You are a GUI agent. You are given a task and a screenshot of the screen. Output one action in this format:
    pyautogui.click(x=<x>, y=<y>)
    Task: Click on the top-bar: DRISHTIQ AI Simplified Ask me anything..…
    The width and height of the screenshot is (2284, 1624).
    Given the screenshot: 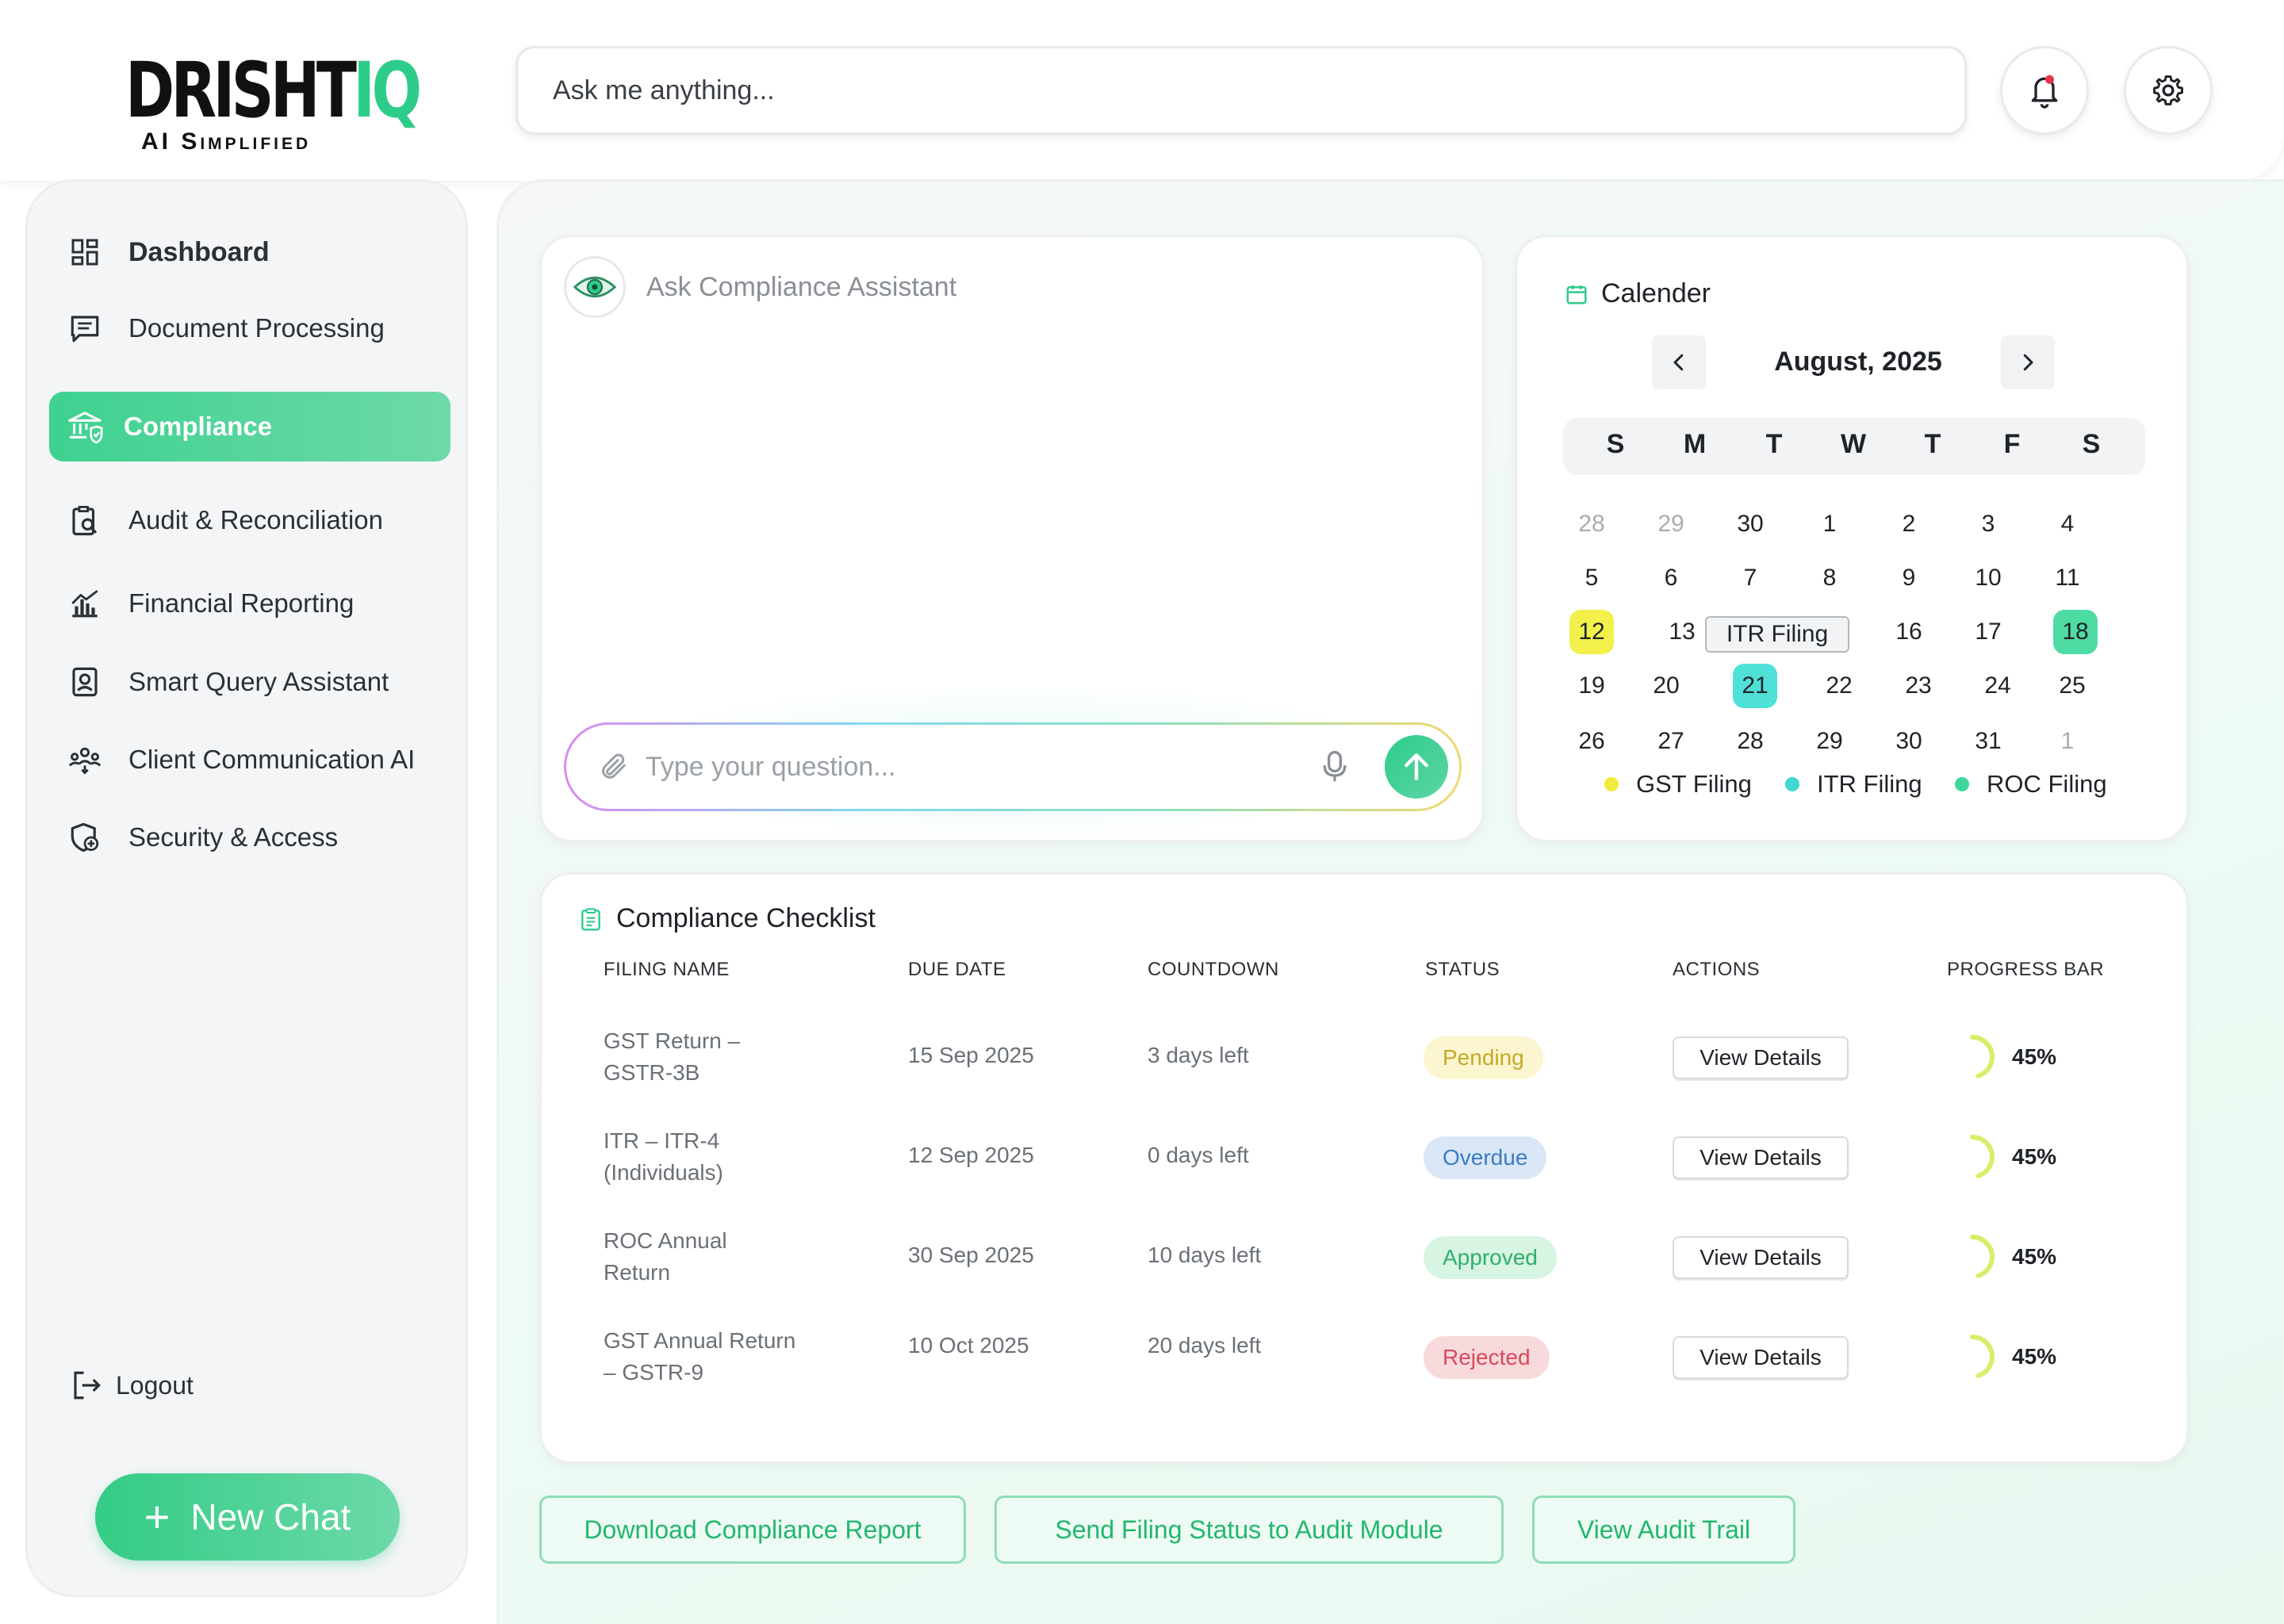 What is the action you would take?
    pyautogui.click(x=1142, y=90)
    